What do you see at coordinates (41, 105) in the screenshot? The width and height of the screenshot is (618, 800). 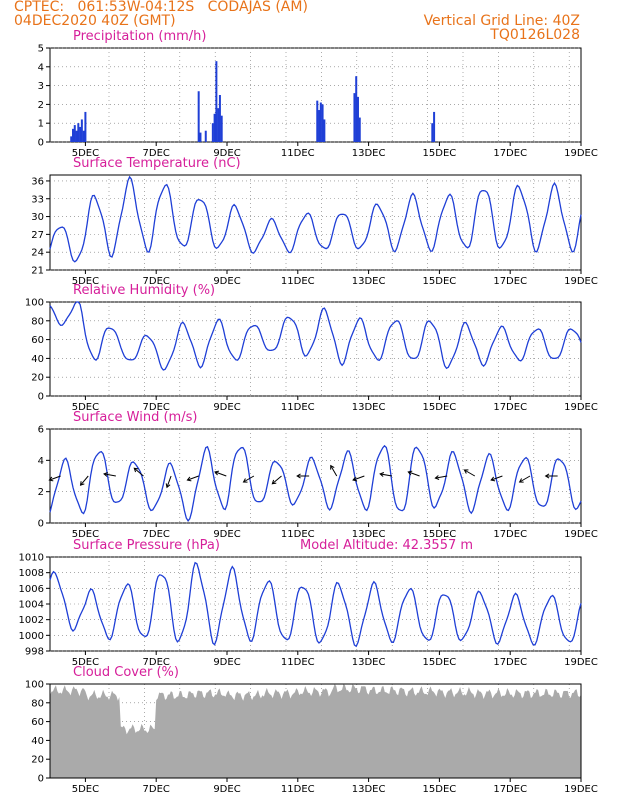 I see `y-tick-label: 2` at bounding box center [41, 105].